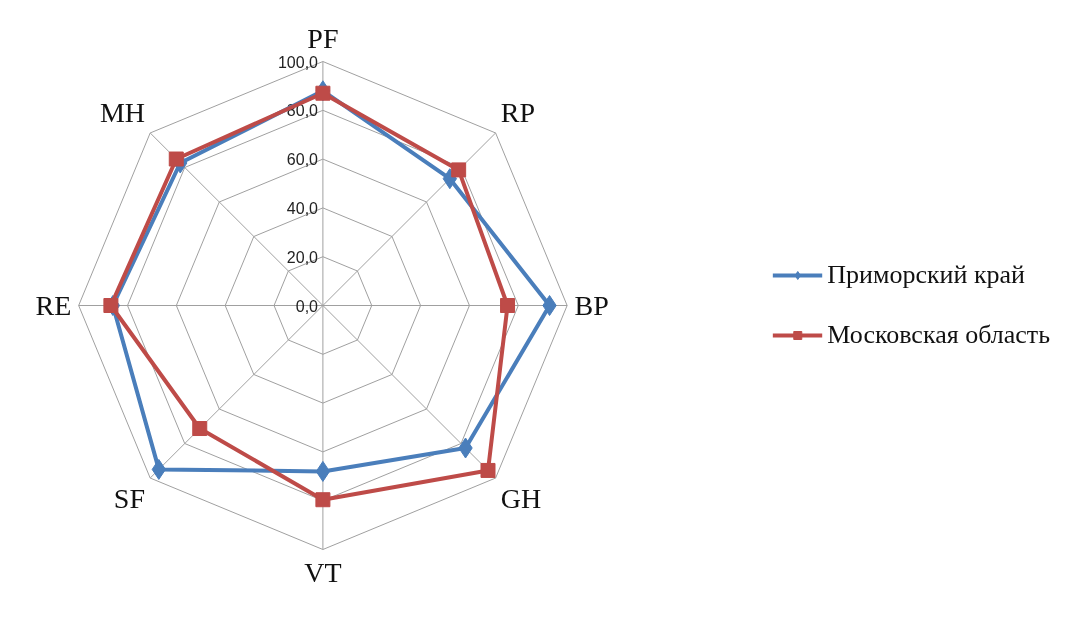  What do you see at coordinates (53, 305) in the screenshot?
I see `spoke-label: RE` at bounding box center [53, 305].